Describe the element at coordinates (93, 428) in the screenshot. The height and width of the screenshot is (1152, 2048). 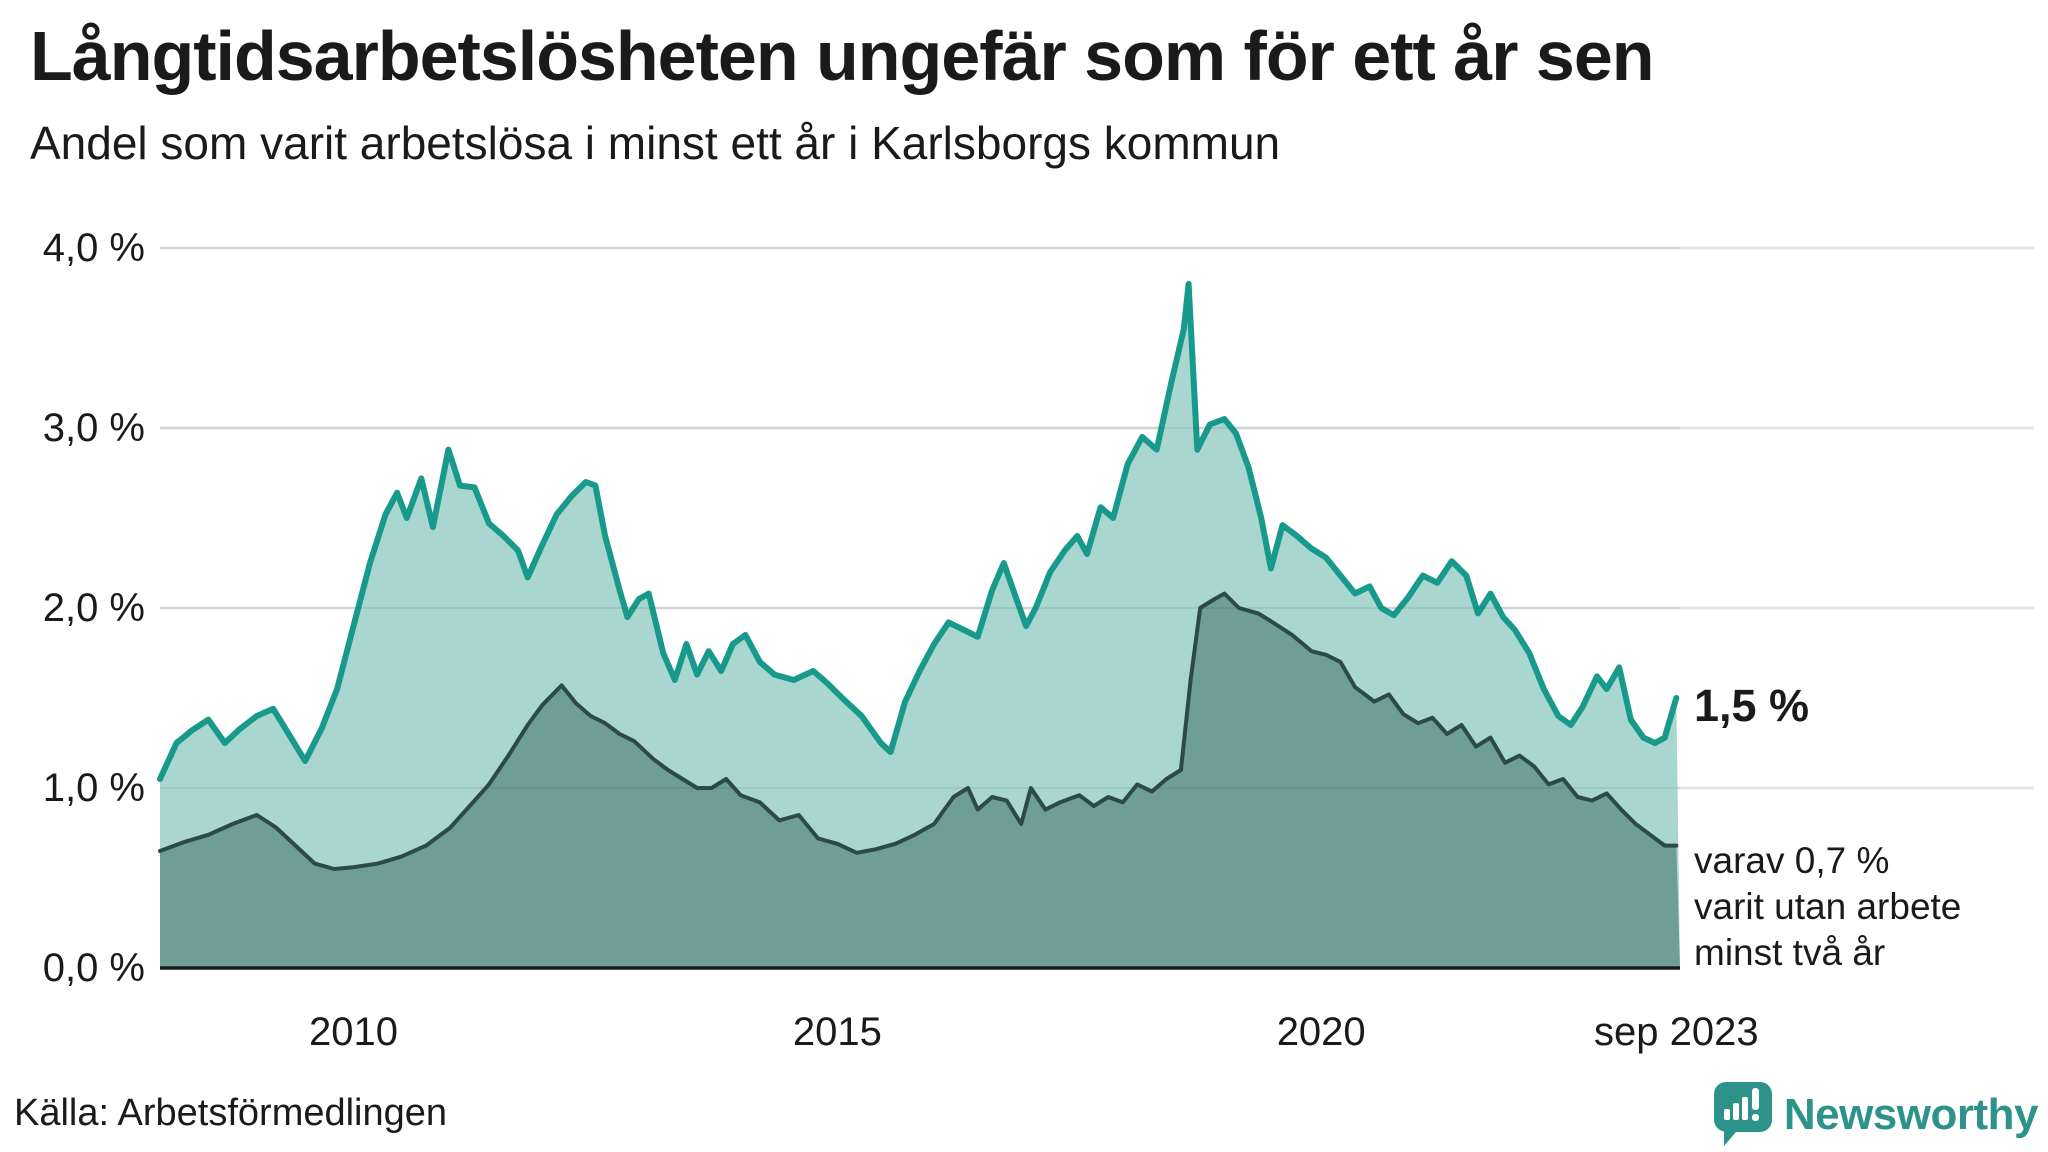
I see `y-axis-label: 3,0 %` at that location.